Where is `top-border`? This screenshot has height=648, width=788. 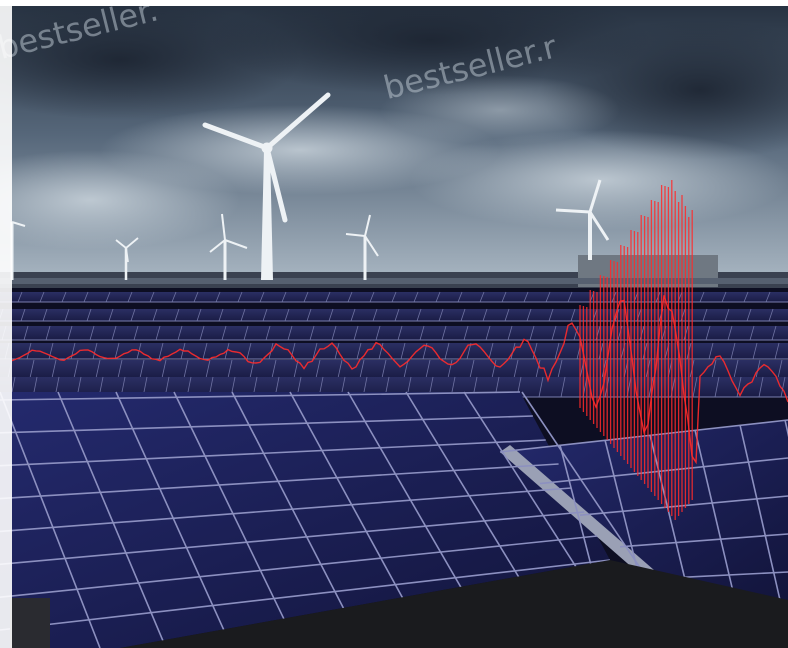 top-border is located at coordinates (394, 3).